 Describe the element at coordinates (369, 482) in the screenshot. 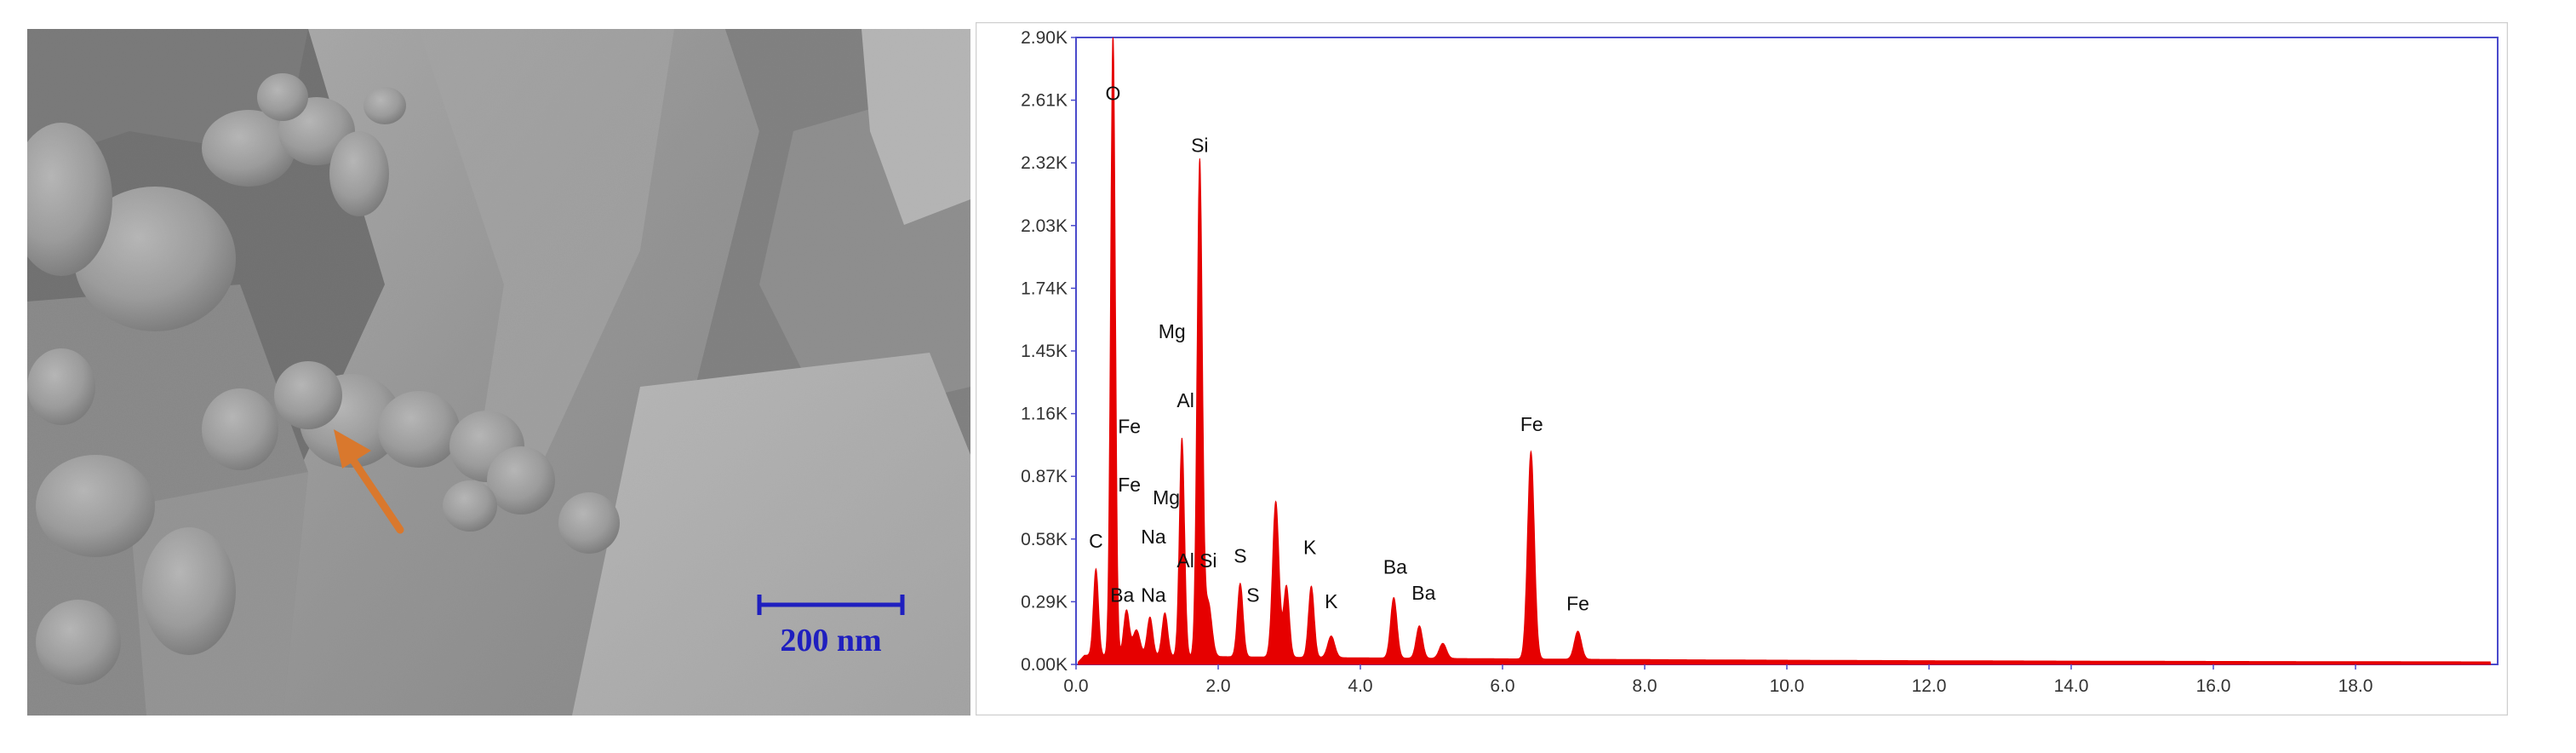

I see `pointer-arrow` at that location.